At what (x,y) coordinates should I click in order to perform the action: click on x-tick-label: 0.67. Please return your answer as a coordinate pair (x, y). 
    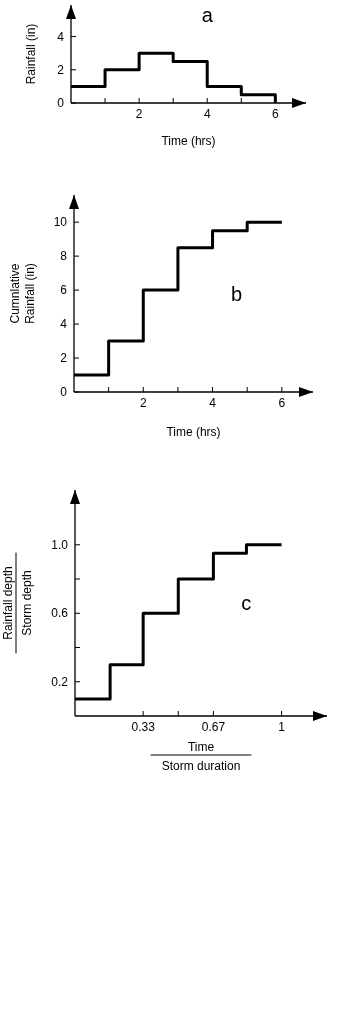
    Looking at the image, I should click on (213, 727).